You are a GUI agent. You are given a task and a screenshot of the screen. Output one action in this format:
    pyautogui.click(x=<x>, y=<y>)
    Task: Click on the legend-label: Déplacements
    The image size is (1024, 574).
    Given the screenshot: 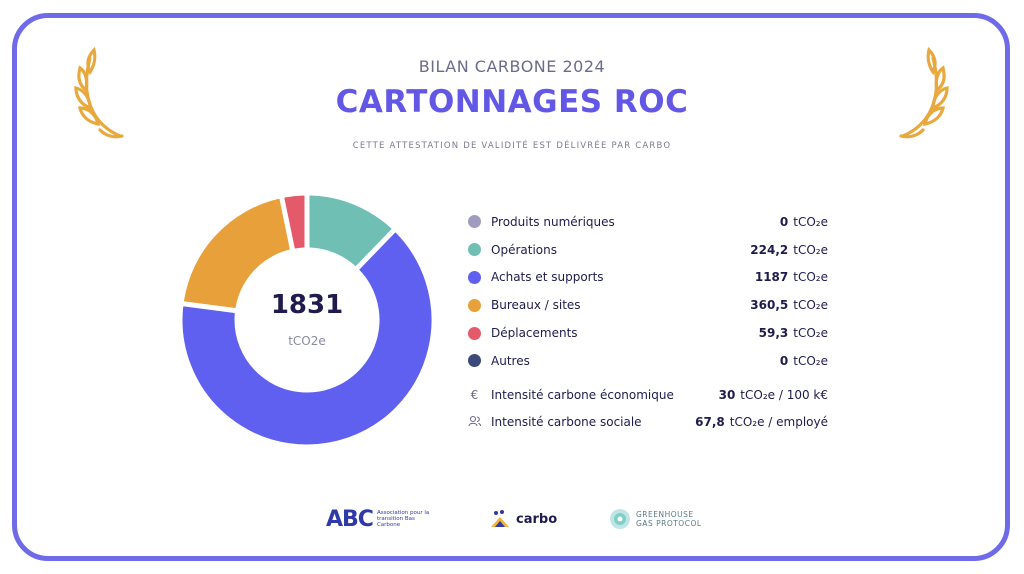 What is the action you would take?
    pyautogui.click(x=534, y=333)
    